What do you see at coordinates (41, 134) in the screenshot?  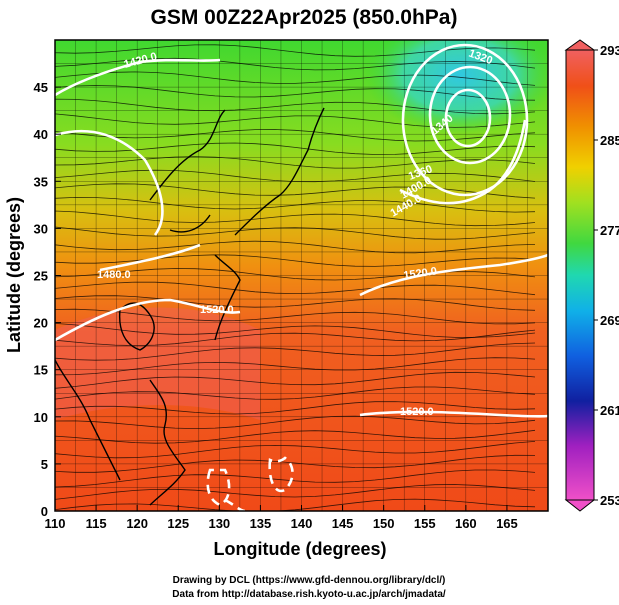 I see `y-tick-label: 40` at bounding box center [41, 134].